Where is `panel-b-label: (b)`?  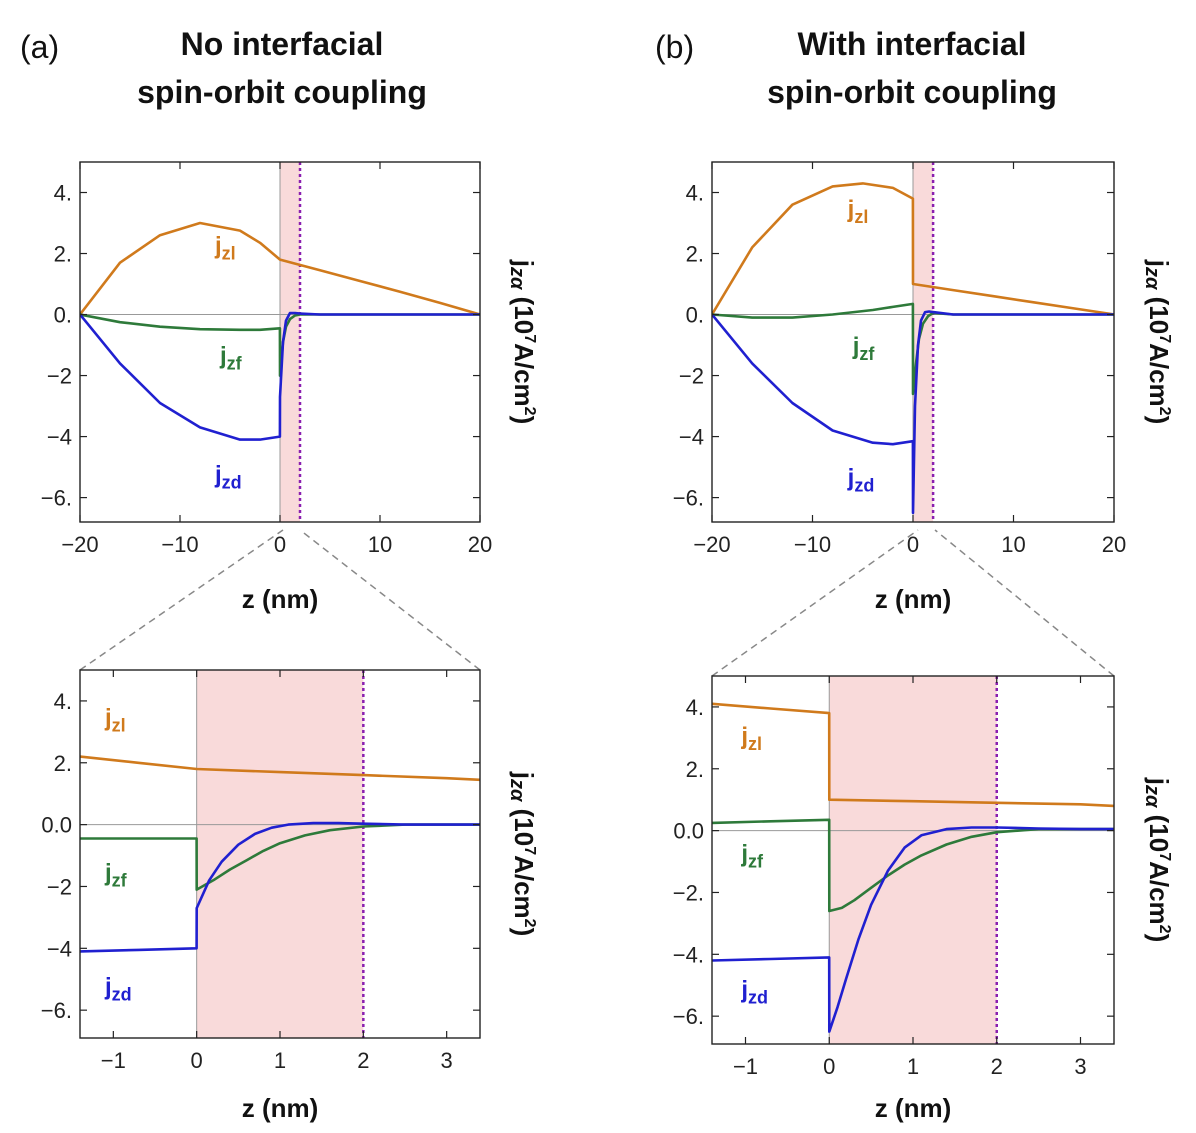 panel-b-label: (b) is located at coordinates (674, 47).